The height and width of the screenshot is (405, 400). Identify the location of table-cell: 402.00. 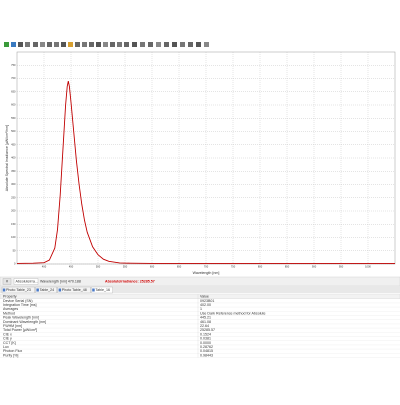
(205, 305).